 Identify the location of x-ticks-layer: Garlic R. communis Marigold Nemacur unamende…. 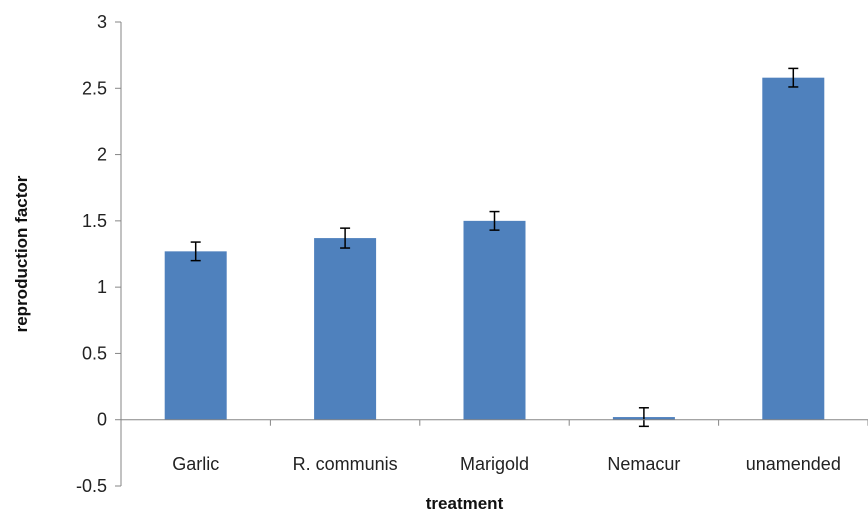
(494, 446).